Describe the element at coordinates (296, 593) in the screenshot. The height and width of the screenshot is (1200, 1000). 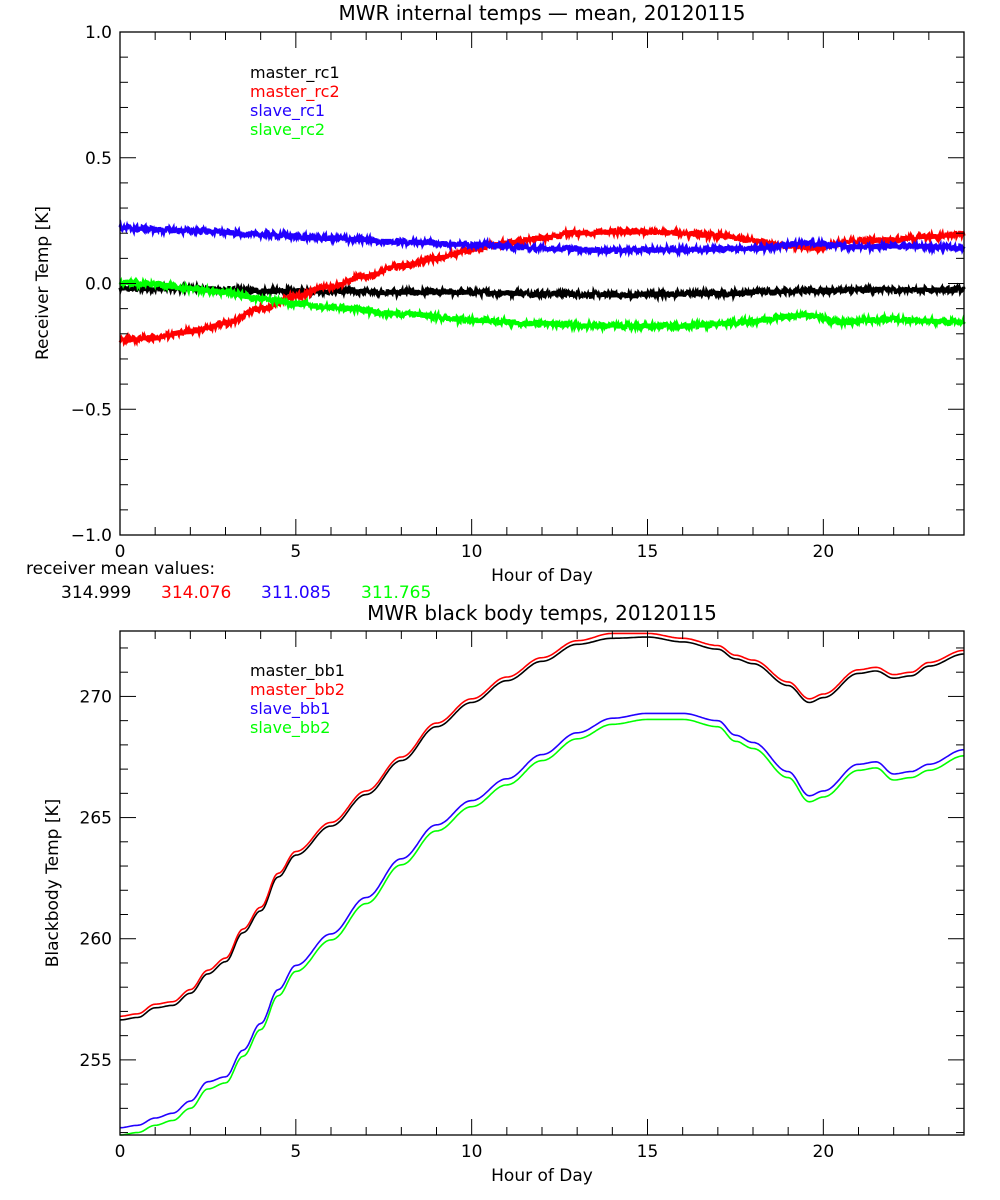
I see `receiver-mean-value: 311.085` at that location.